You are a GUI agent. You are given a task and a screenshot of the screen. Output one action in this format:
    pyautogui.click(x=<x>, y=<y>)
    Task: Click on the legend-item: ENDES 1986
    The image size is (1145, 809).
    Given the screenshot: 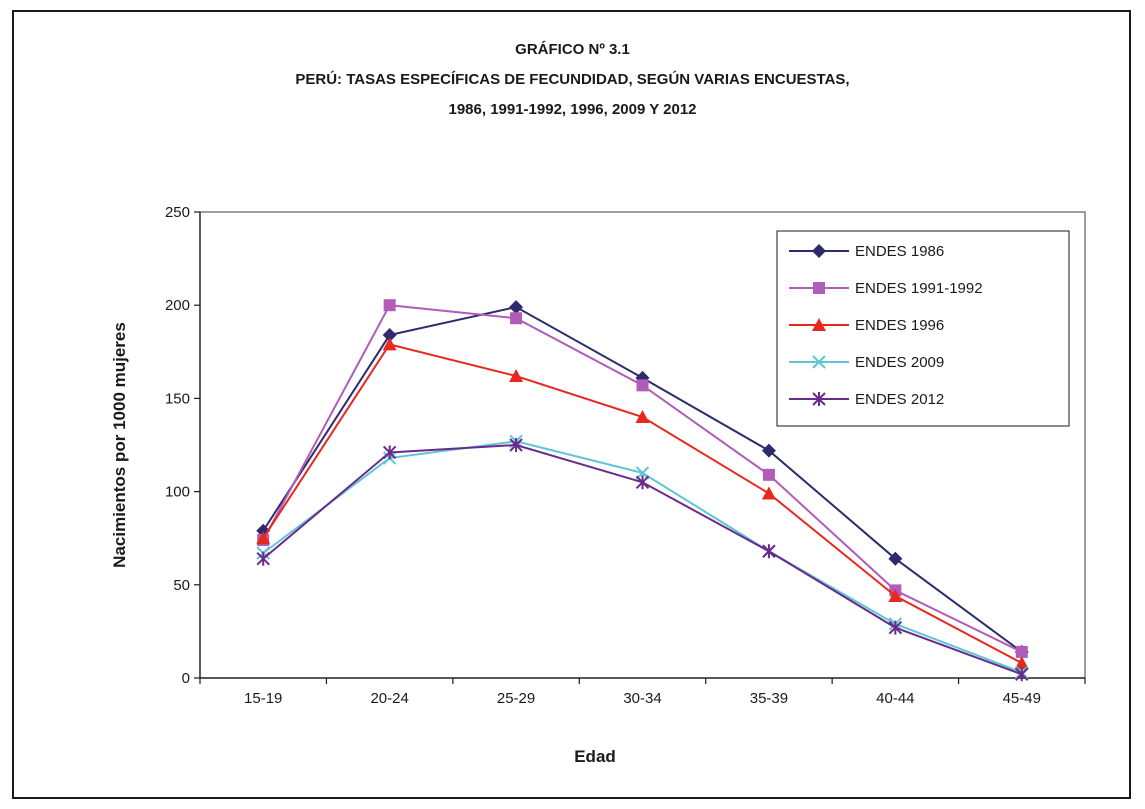 What is the action you would take?
    pyautogui.click(x=866, y=251)
    